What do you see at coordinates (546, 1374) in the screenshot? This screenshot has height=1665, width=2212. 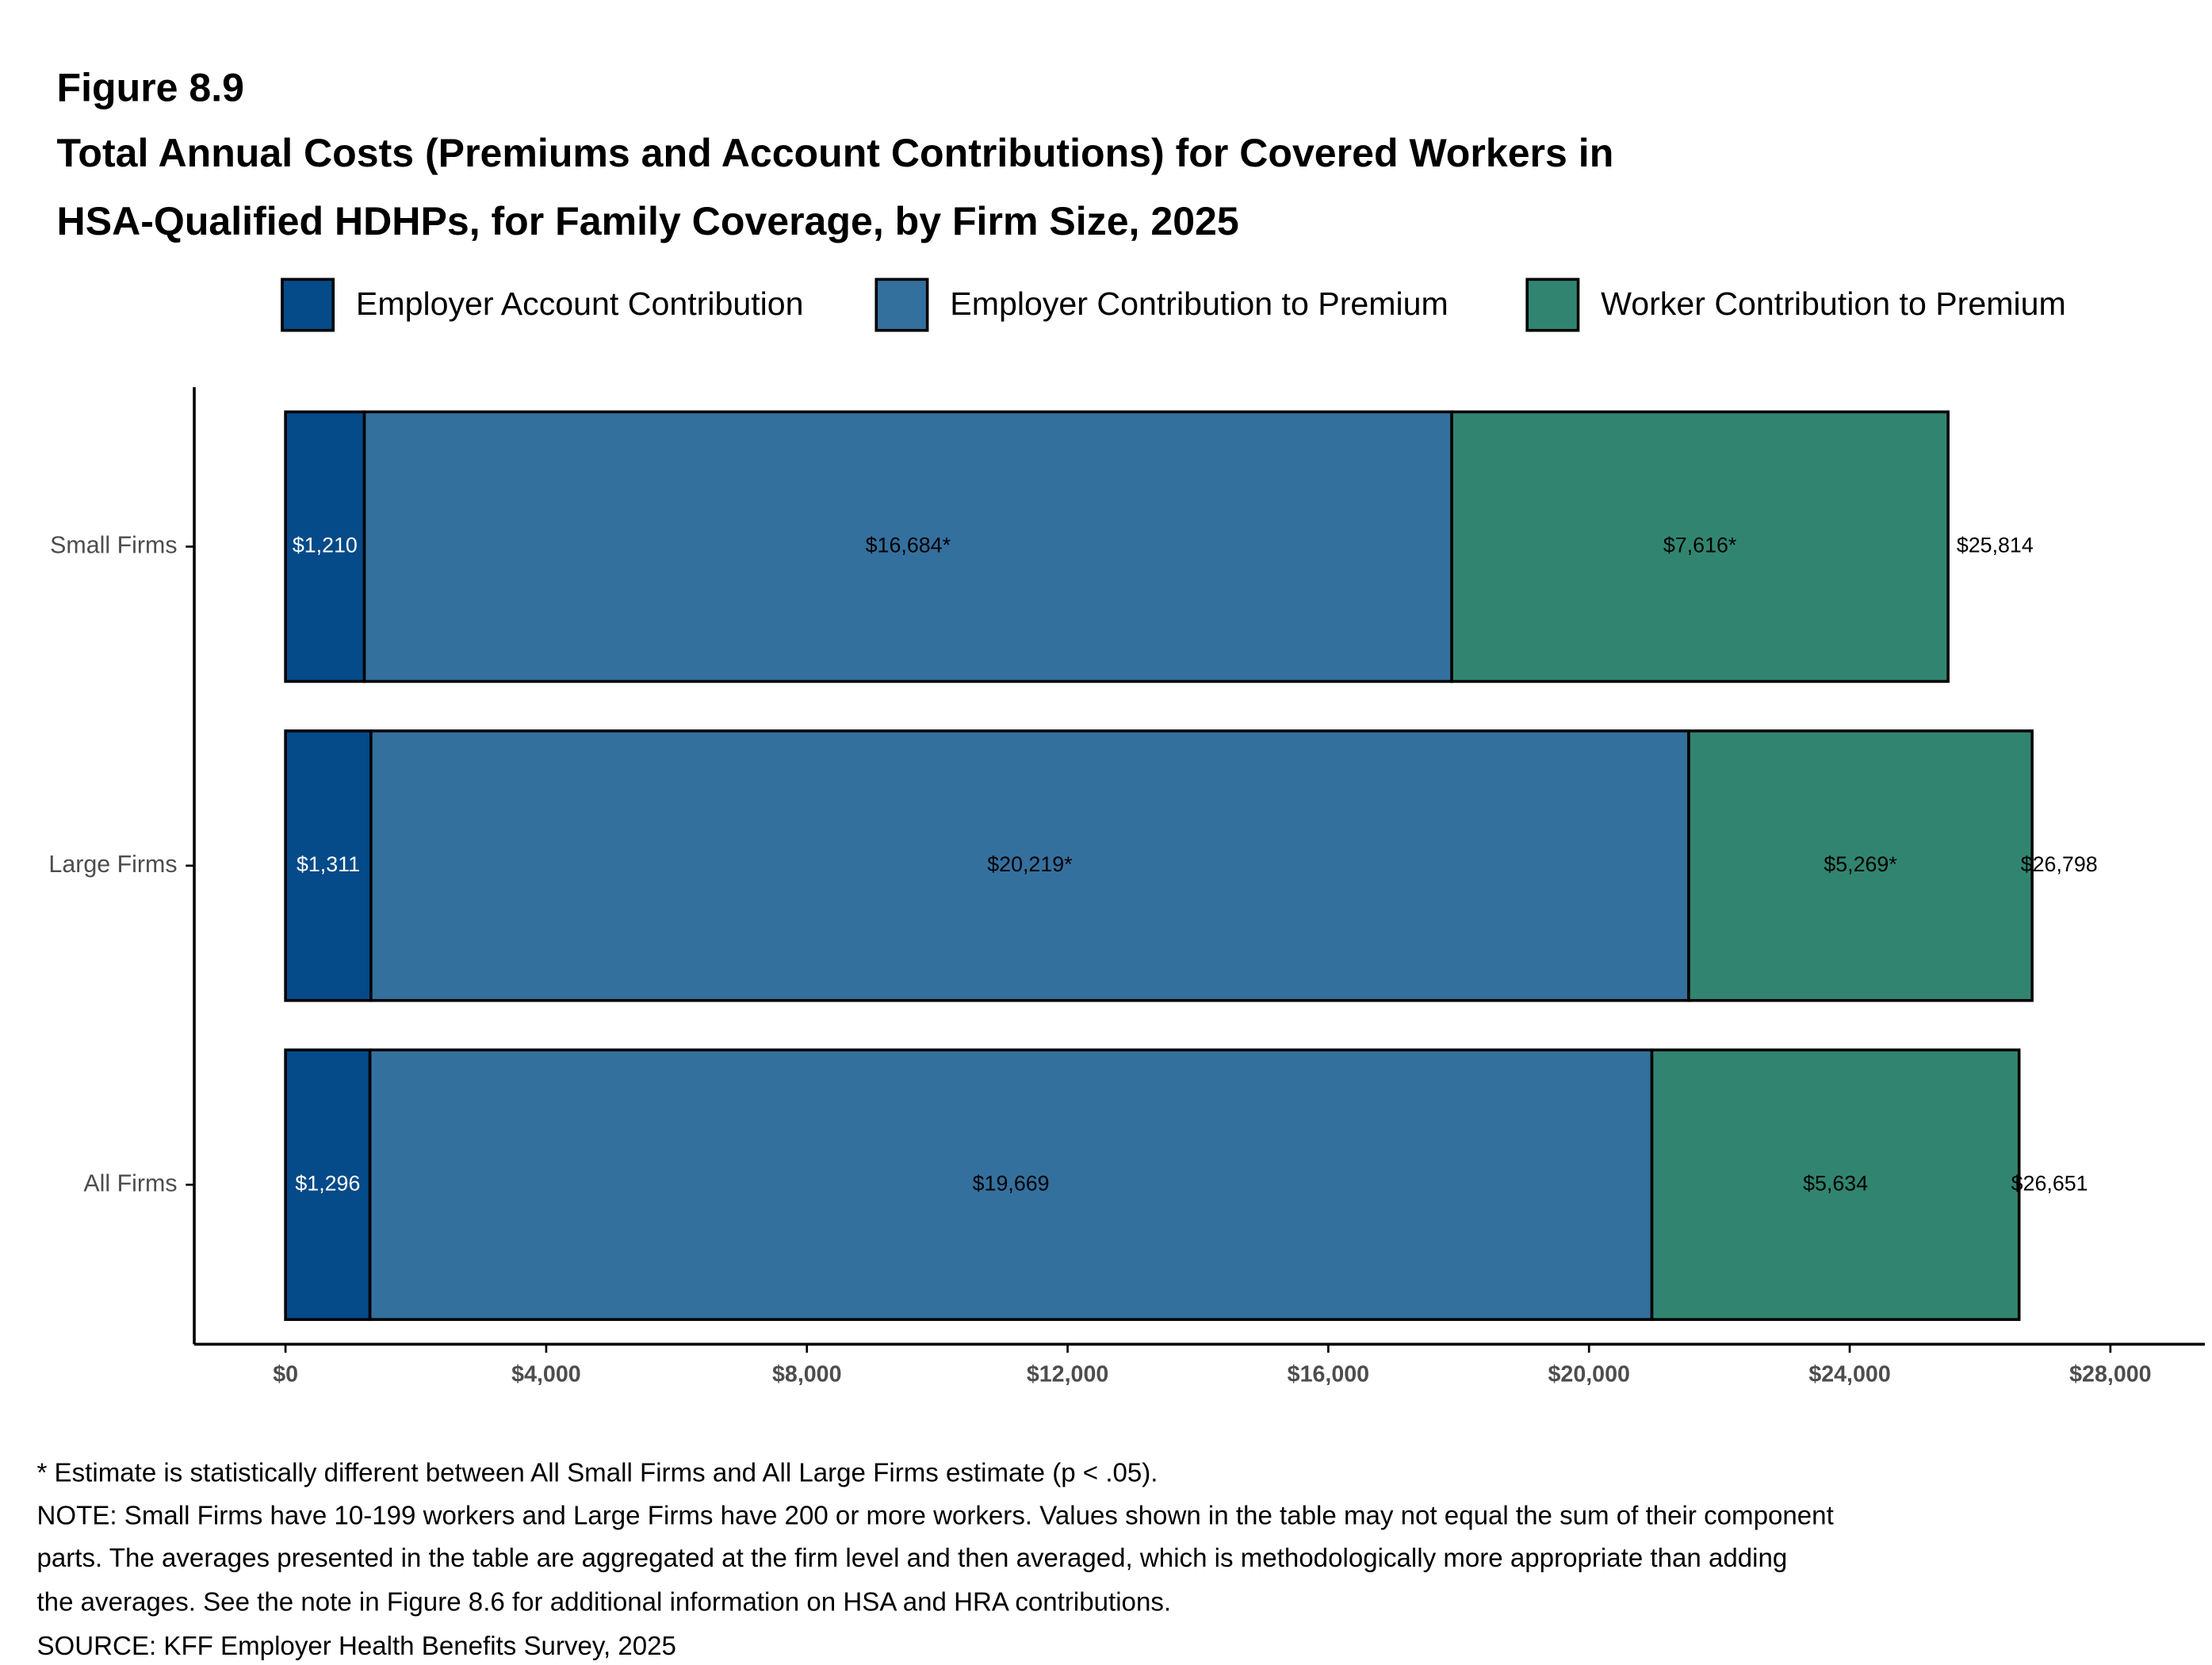 I see `x-tick-label: $4,000` at bounding box center [546, 1374].